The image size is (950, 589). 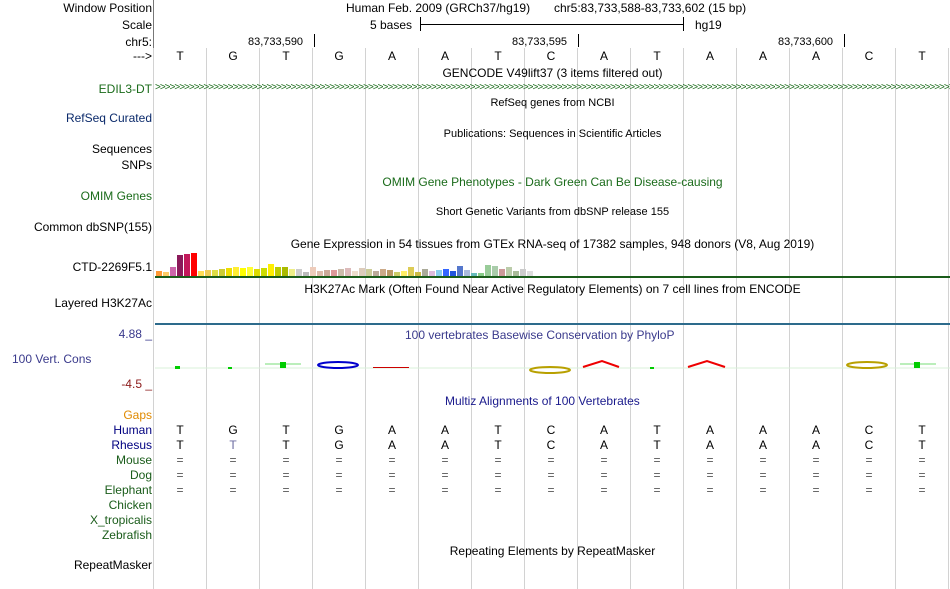 I want to click on species-label-zebrafish: Zebrafish, so click(x=126, y=535).